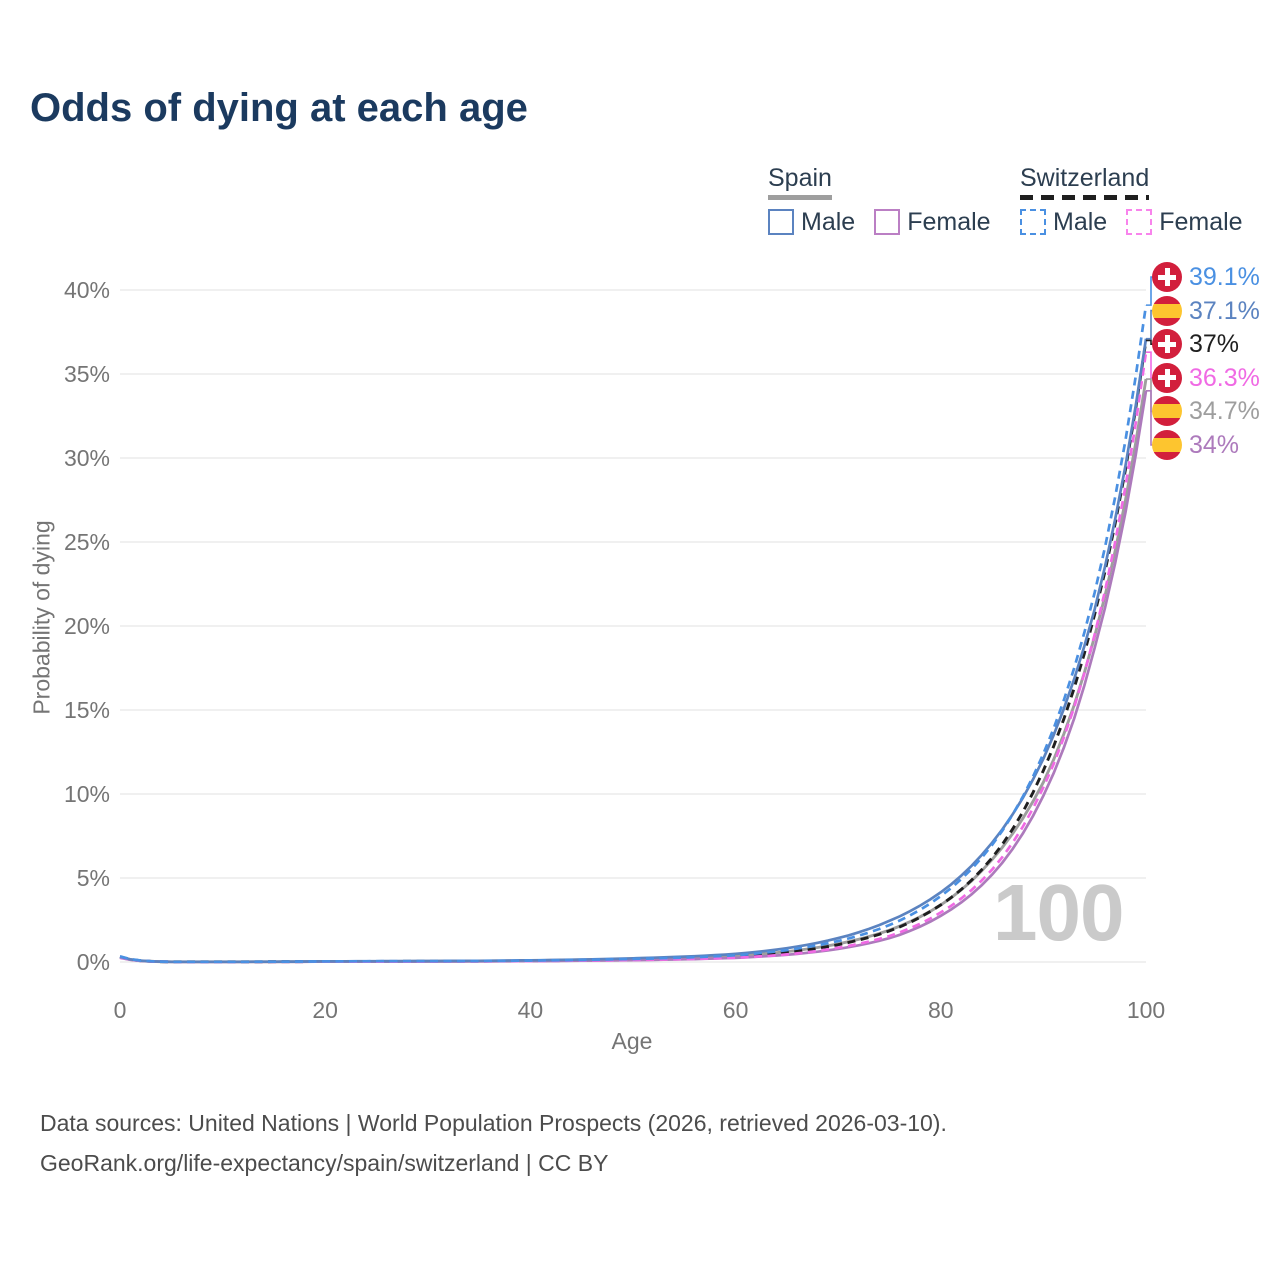 This screenshot has width=1280, height=1280. What do you see at coordinates (1224, 310) in the screenshot?
I see `end-label-value: 37.1%` at bounding box center [1224, 310].